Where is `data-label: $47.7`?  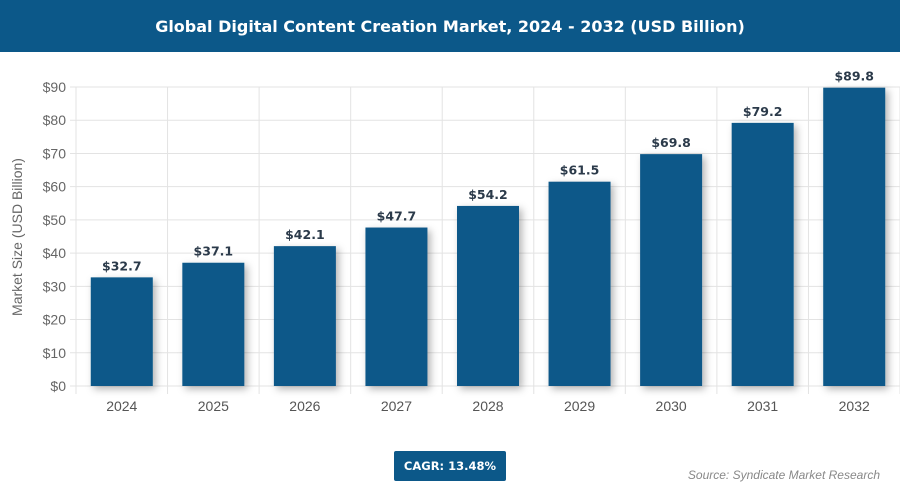
data-label: $47.7 is located at coordinates (397, 216).